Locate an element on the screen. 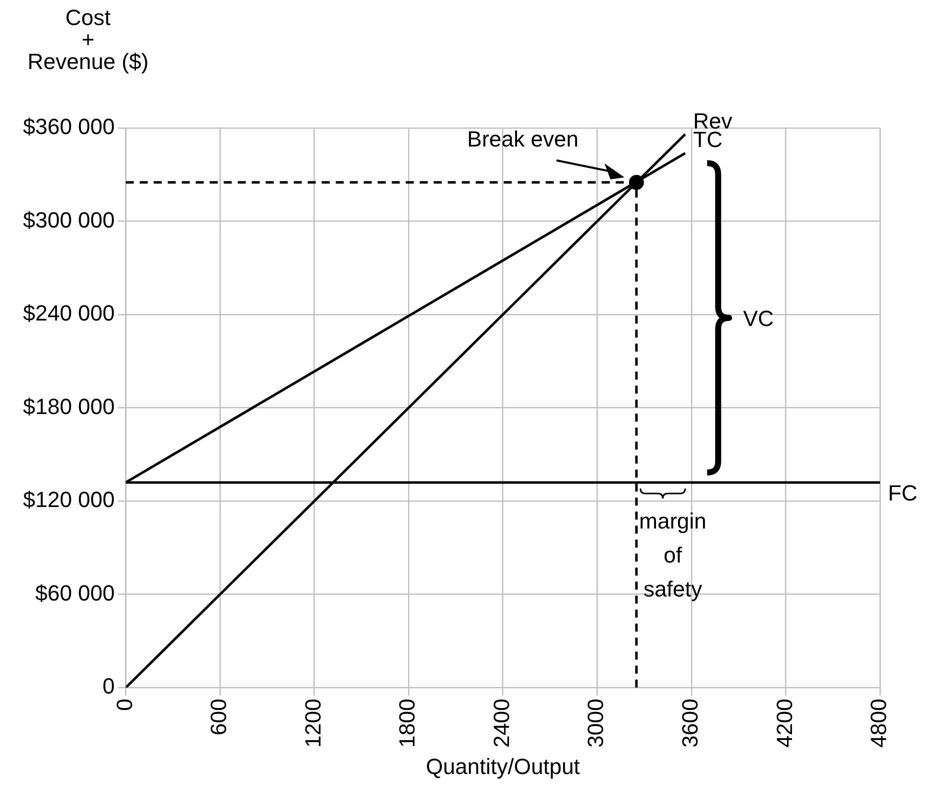 The height and width of the screenshot is (793, 948). x-tick-label: 3000 is located at coordinates (595, 723).